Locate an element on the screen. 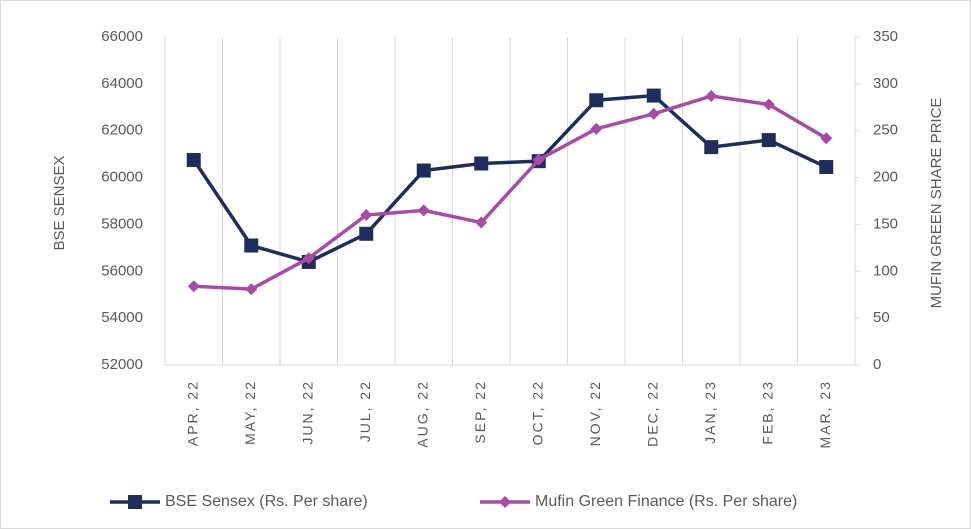 Image resolution: width=971 pixels, height=529 pixels. legend-label: BSE Sensex (Rs. Per share) is located at coordinates (266, 501).